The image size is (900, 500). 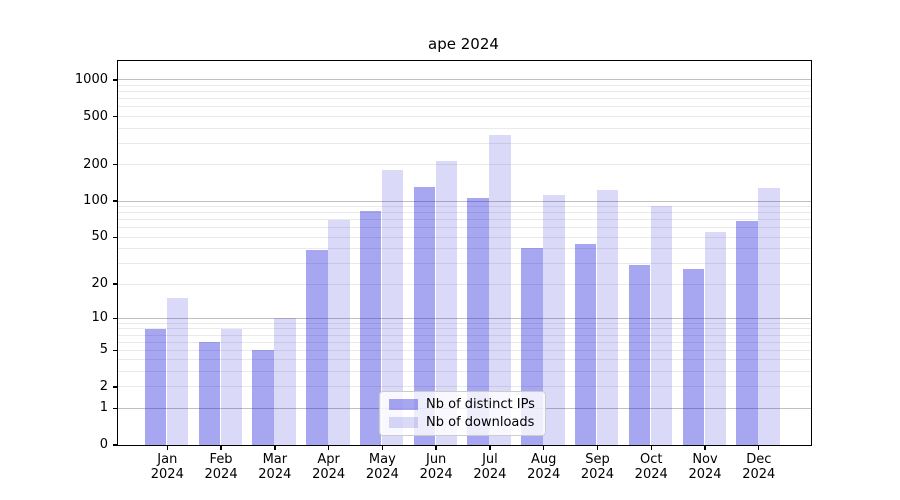 I want to click on x-tick-month: Aug, so click(x=543, y=459).